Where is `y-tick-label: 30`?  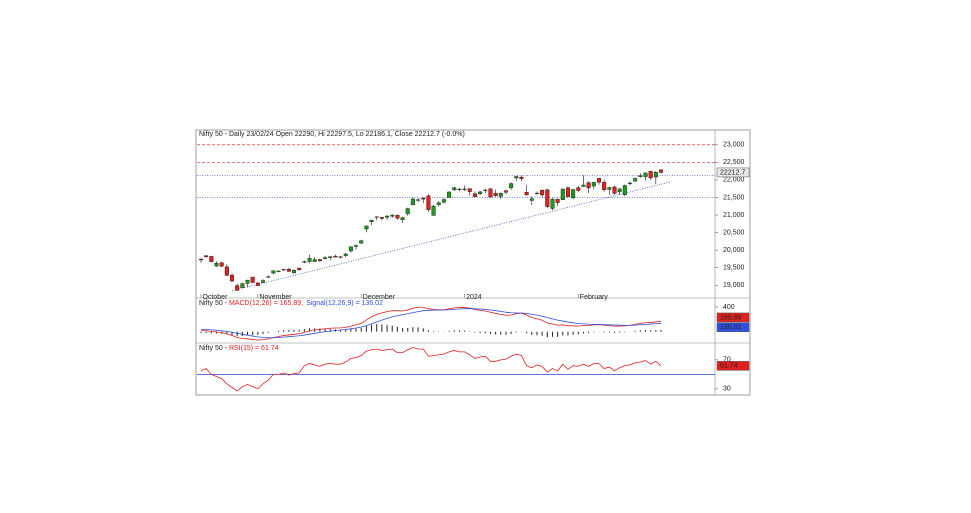 y-tick-label: 30 is located at coordinates (727, 389).